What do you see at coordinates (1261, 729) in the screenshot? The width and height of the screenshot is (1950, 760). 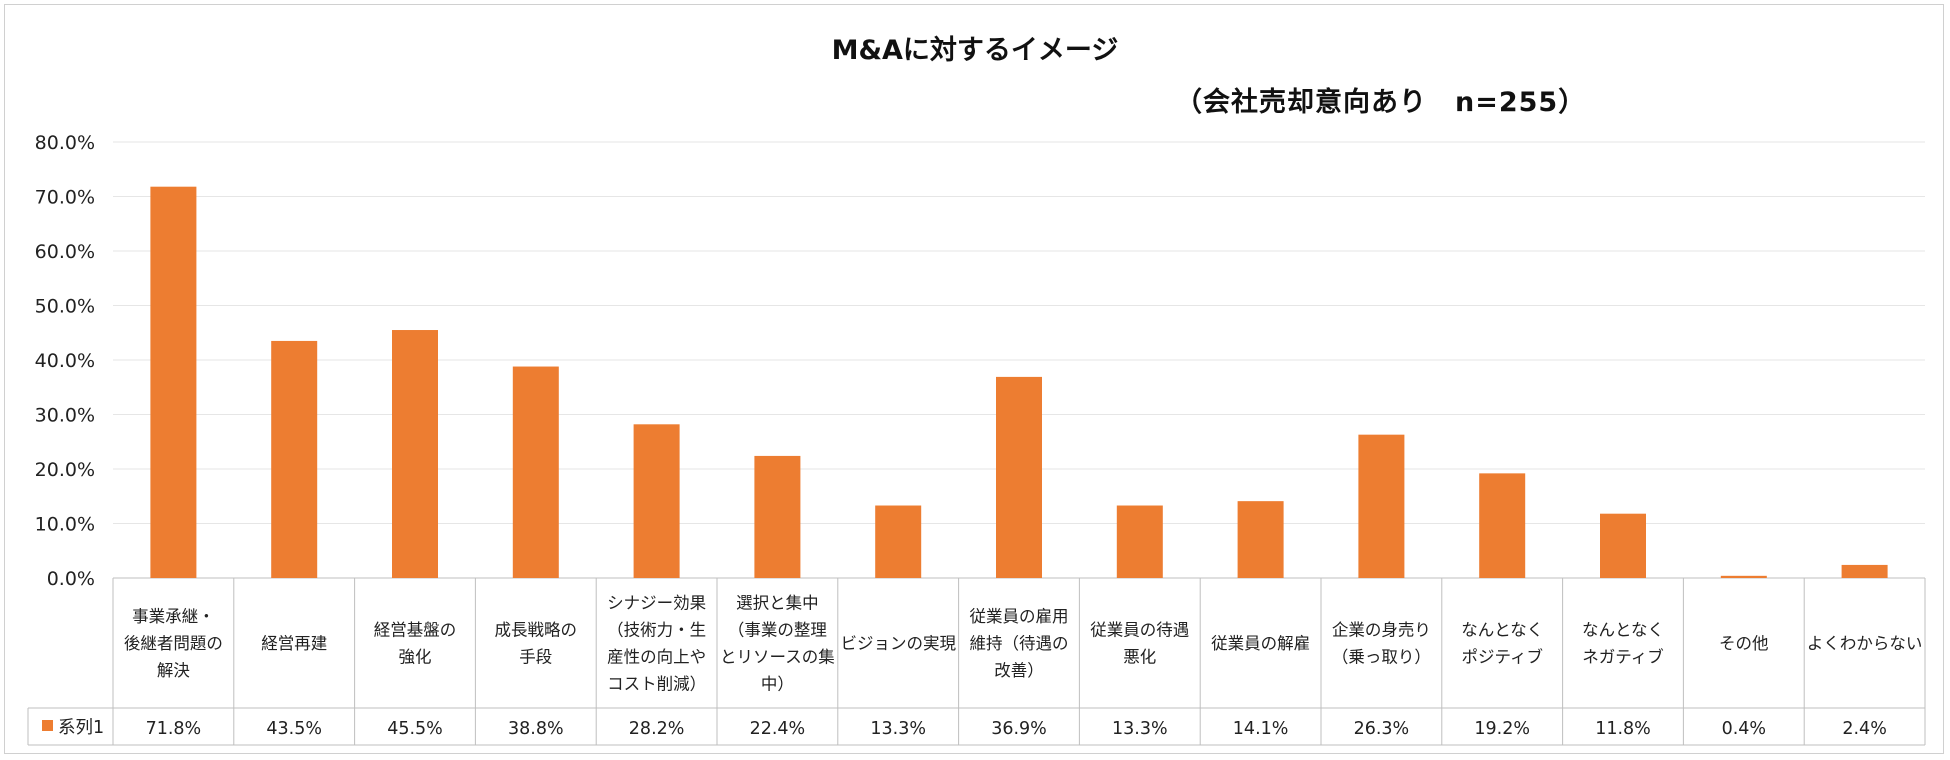 I see `value-label: 14.1%` at bounding box center [1261, 729].